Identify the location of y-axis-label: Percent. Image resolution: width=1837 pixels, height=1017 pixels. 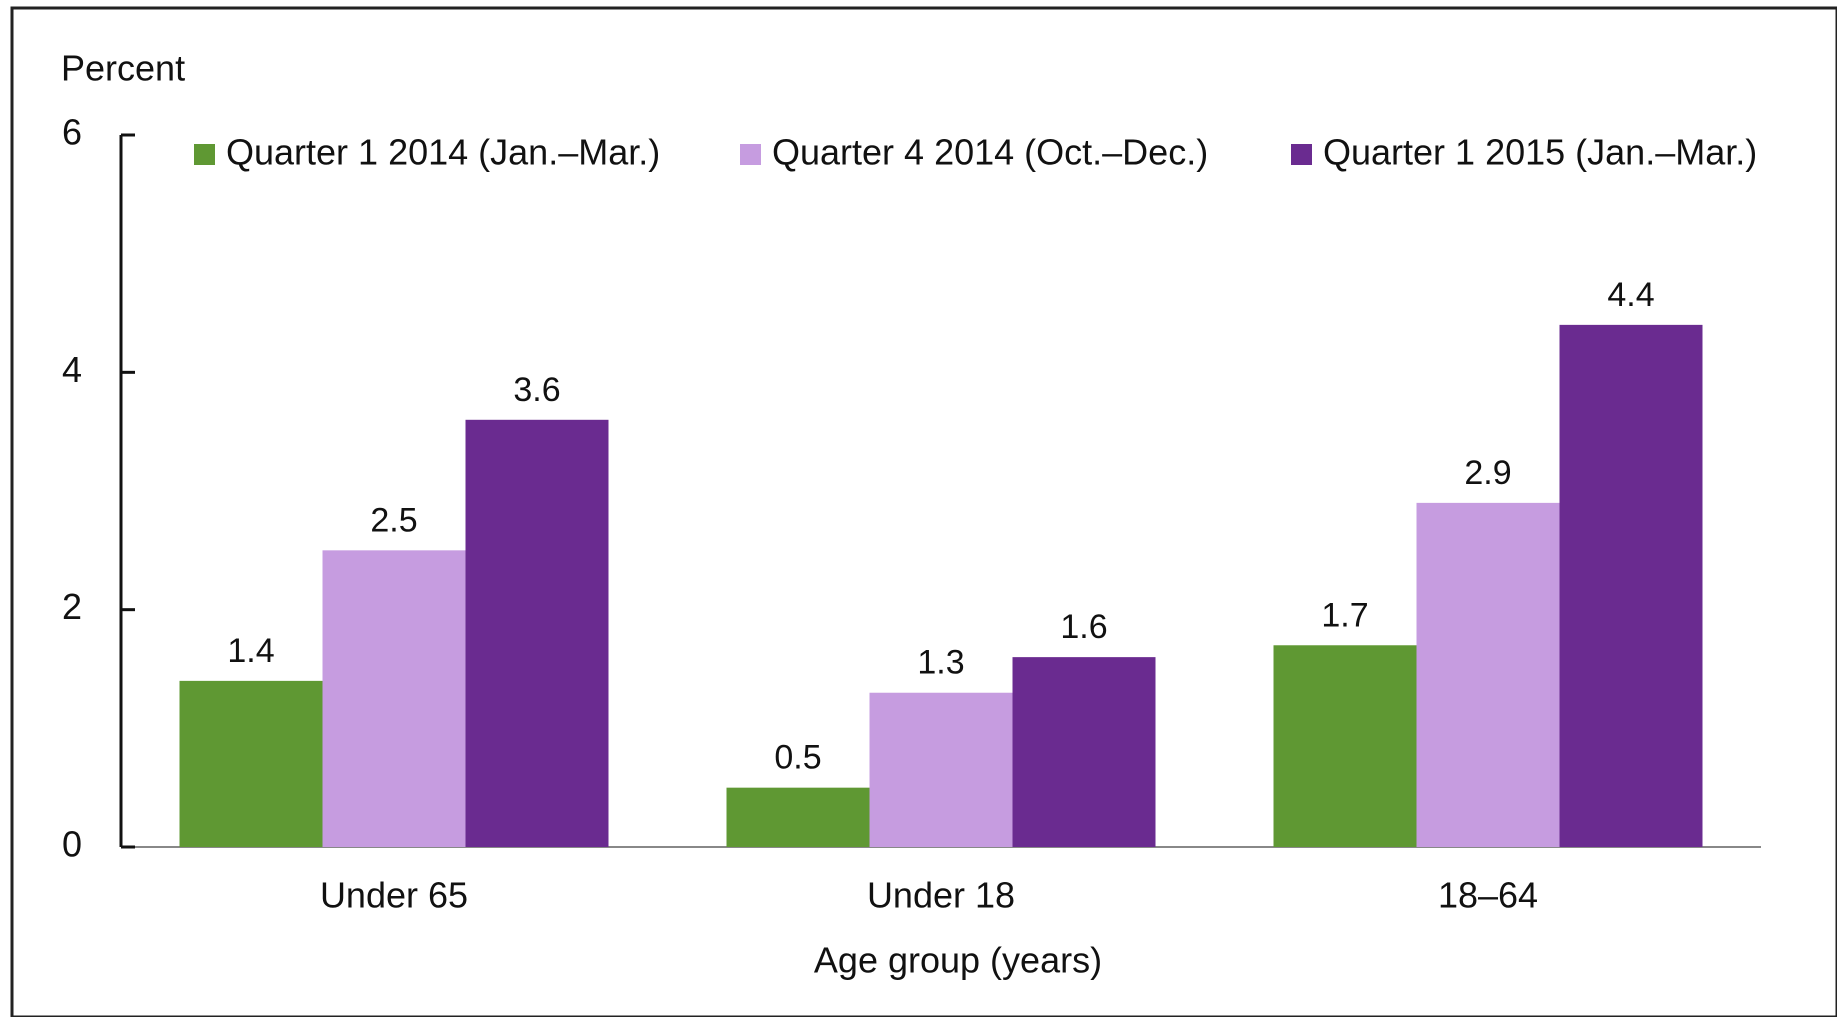
(123, 68).